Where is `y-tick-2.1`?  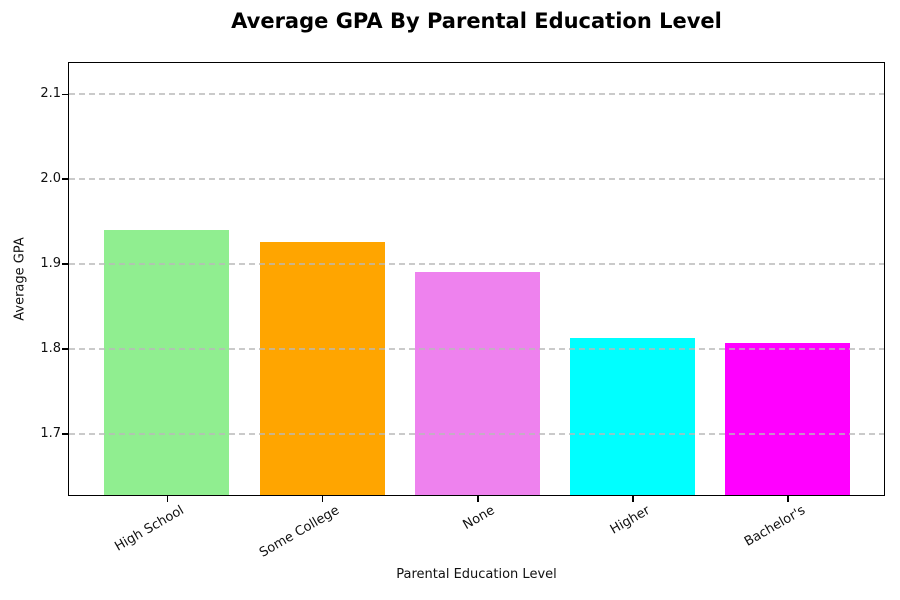 y-tick-2.1 is located at coordinates (65, 94).